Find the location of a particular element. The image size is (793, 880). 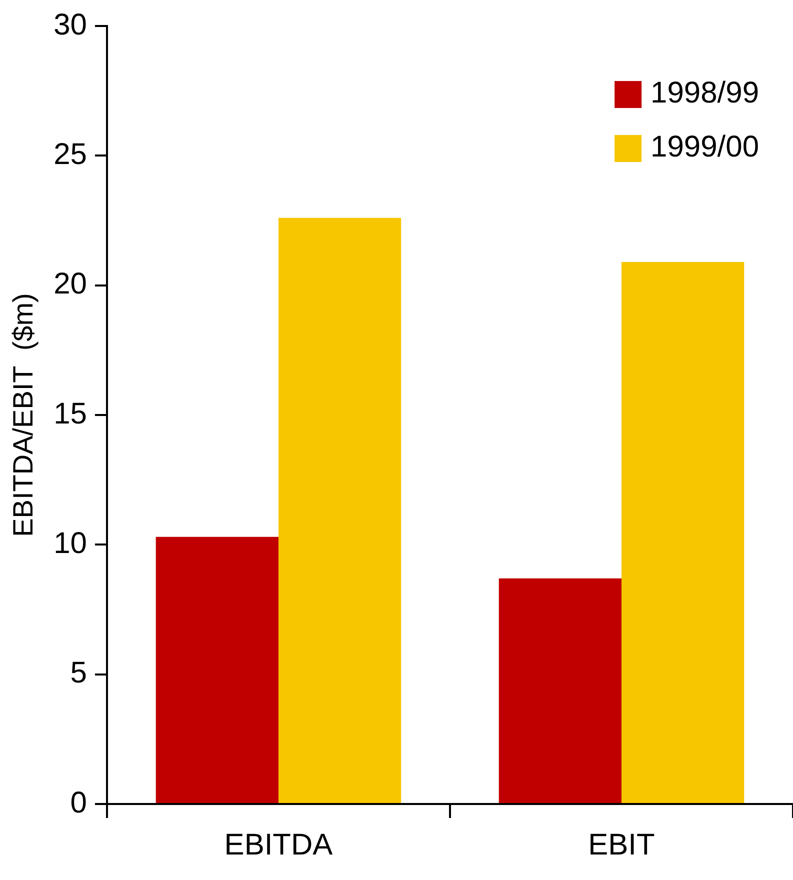

y-tick-label: 30 is located at coordinates (70, 25).